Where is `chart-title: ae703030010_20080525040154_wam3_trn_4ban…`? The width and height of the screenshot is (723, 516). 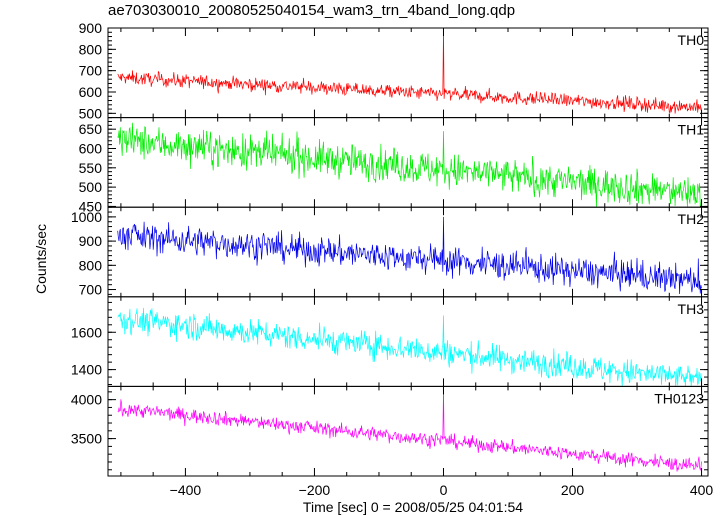 chart-title: ae703030010_20080525040154_wam3_trn_4ban… is located at coordinates (312, 10).